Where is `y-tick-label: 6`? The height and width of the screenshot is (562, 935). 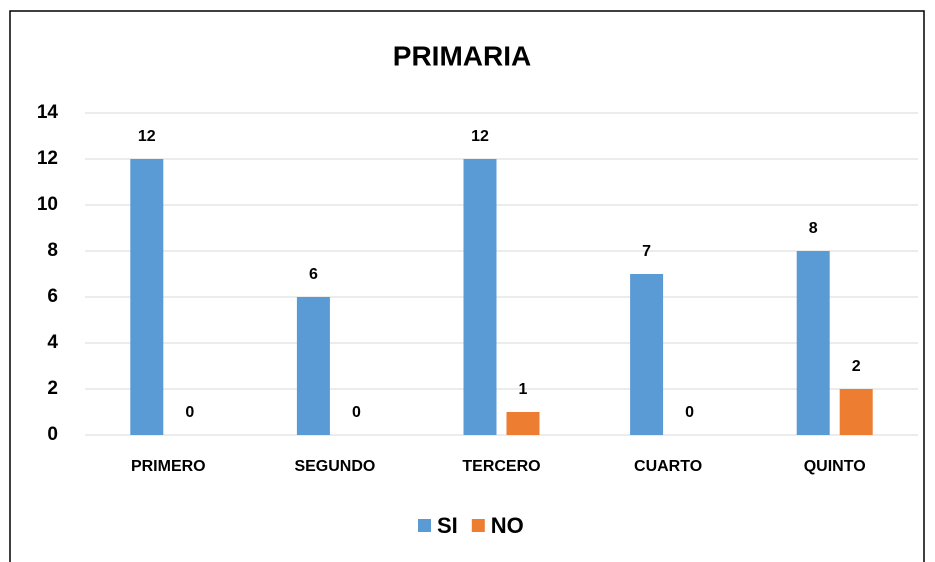
y-tick-label: 6 is located at coordinates (52, 296).